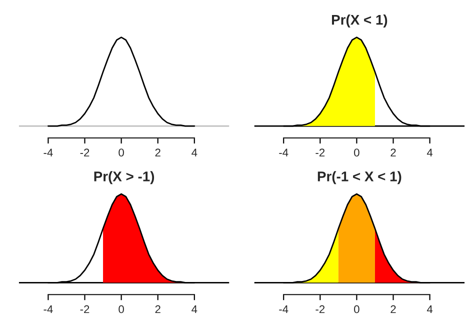 This screenshot has width=474, height=329. Describe the element at coordinates (360, 177) in the screenshot. I see `chart-title: Pr(-1 < X < 1)` at that location.